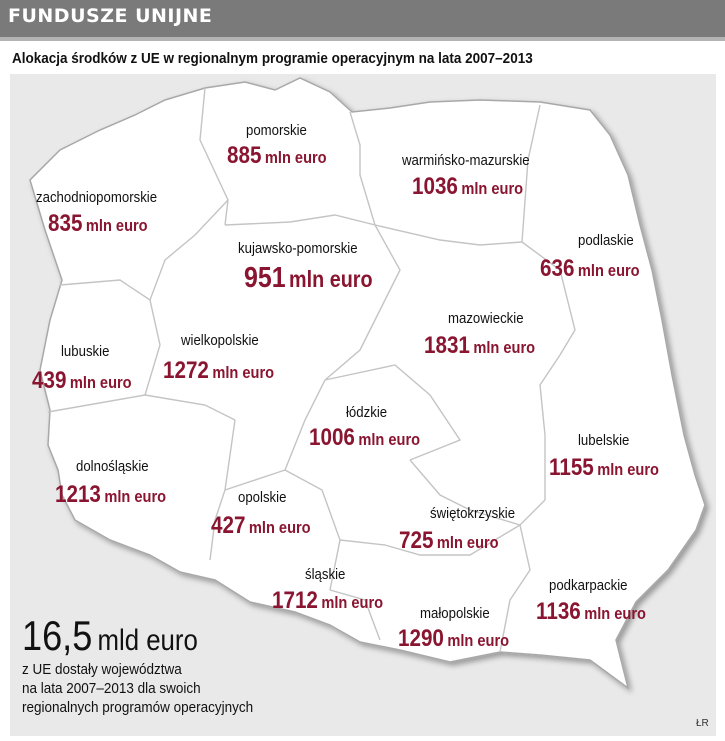 Image resolution: width=725 pixels, height=741 pixels. Describe the element at coordinates (325, 574) in the screenshot. I see `region-name-slaskie: śląskie` at that location.